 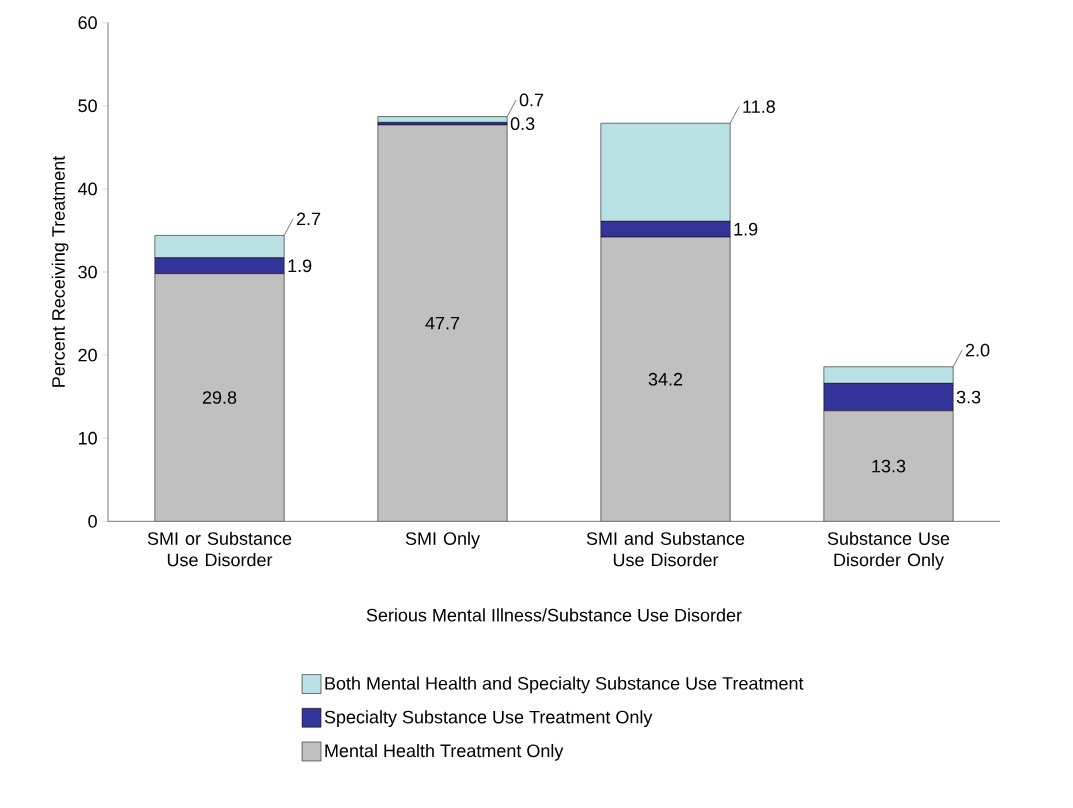 What do you see at coordinates (87, 23) in the screenshot?
I see `y-tick-label: 60` at bounding box center [87, 23].